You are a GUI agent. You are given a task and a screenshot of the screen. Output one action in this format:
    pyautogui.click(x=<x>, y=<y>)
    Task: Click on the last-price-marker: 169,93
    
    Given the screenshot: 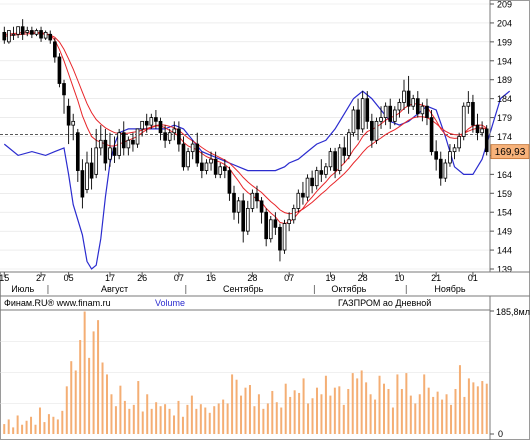 What is the action you would take?
    pyautogui.click(x=510, y=152)
    